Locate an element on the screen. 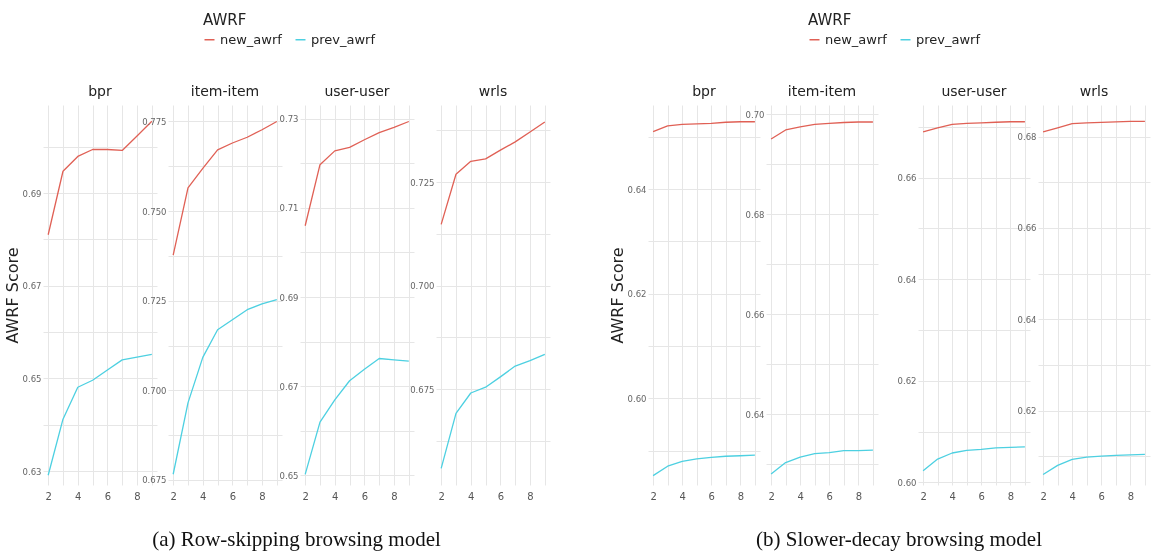 This screenshot has width=1154, height=553. y-tick-label: 0.63 is located at coordinates (32, 471).